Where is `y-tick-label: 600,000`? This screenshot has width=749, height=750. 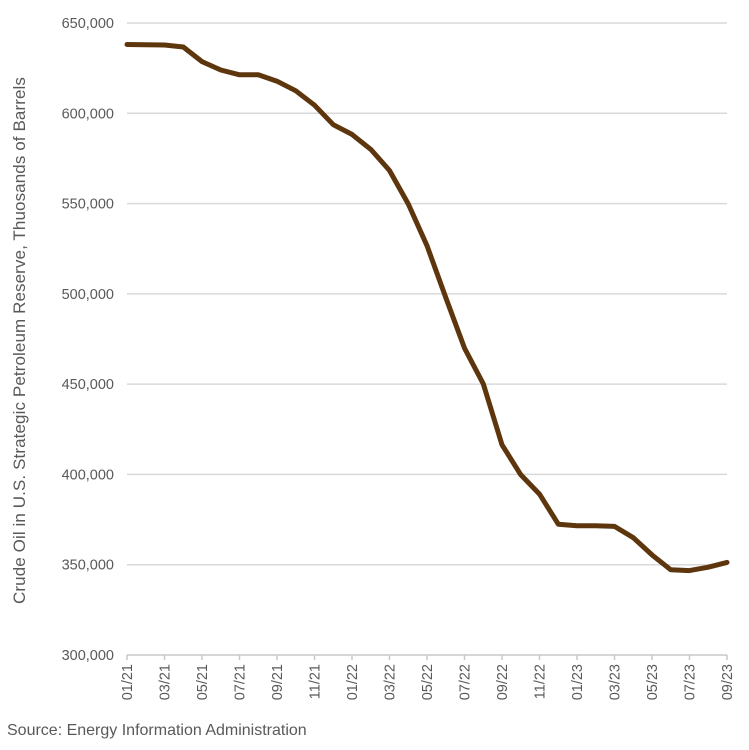 y-tick-label: 600,000 is located at coordinates (88, 114).